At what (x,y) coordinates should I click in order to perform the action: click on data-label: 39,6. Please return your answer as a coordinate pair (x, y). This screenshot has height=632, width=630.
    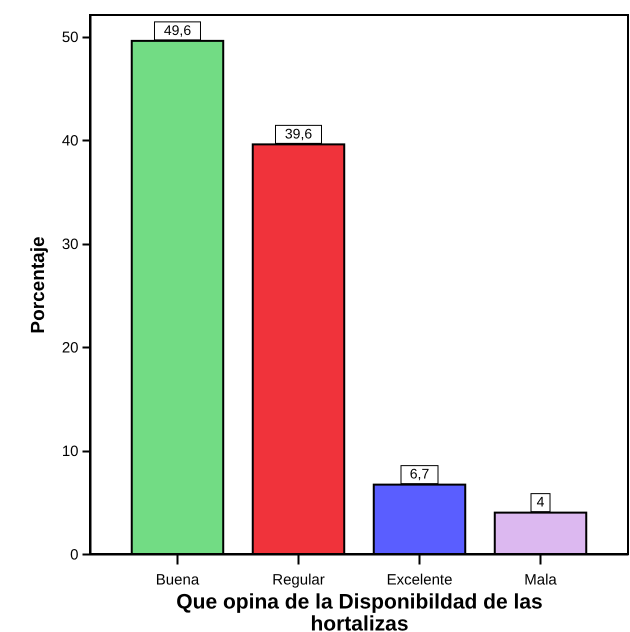
    Looking at the image, I should click on (298, 133).